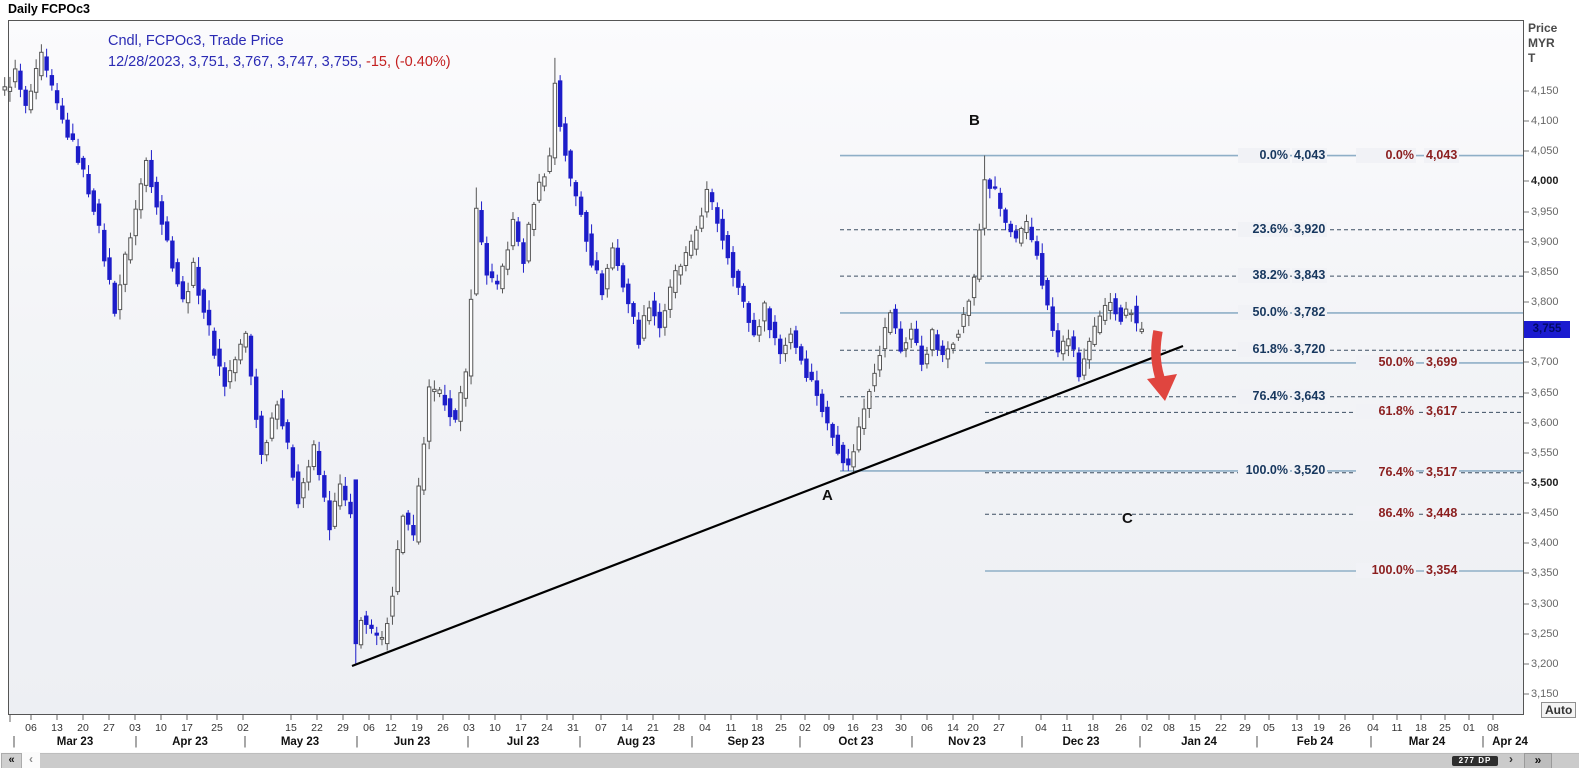 The image size is (1579, 768). What do you see at coordinates (573, 728) in the screenshot?
I see `date-axis-day-label: 31` at bounding box center [573, 728].